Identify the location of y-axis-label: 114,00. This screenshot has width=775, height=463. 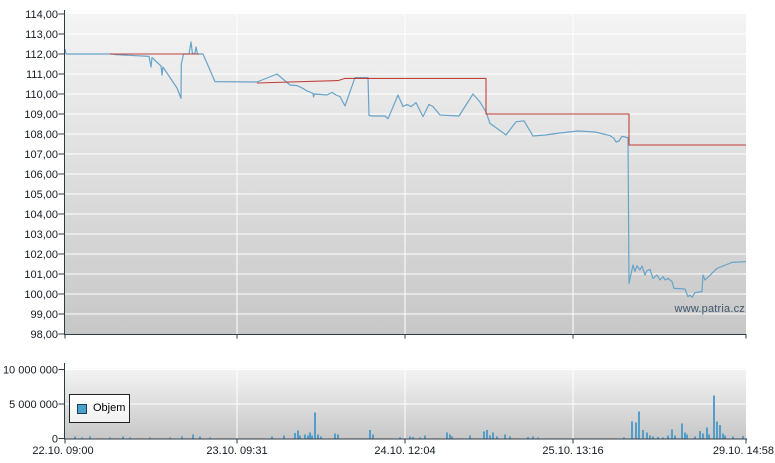
(41, 15).